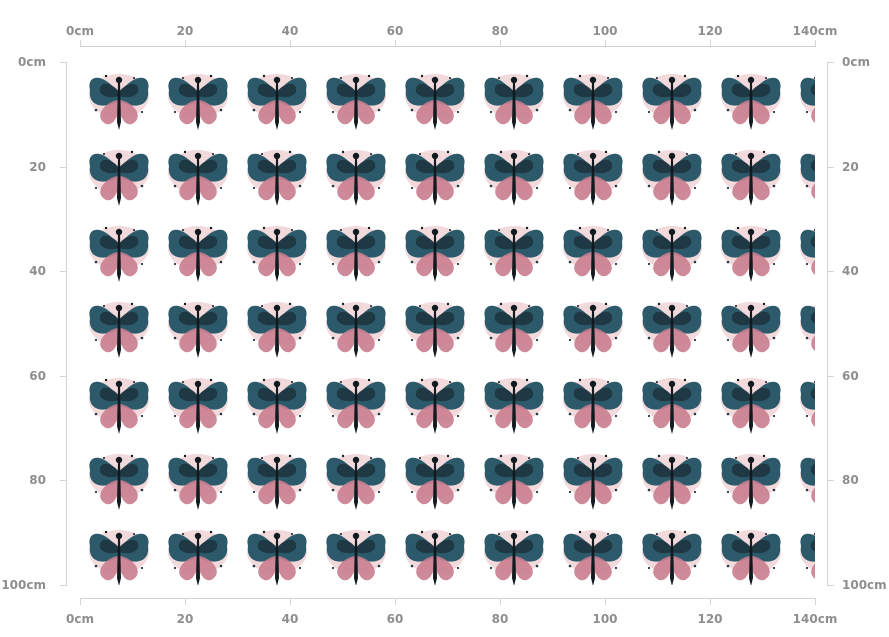  I want to click on top-ruler-label: 140cm, so click(815, 31).